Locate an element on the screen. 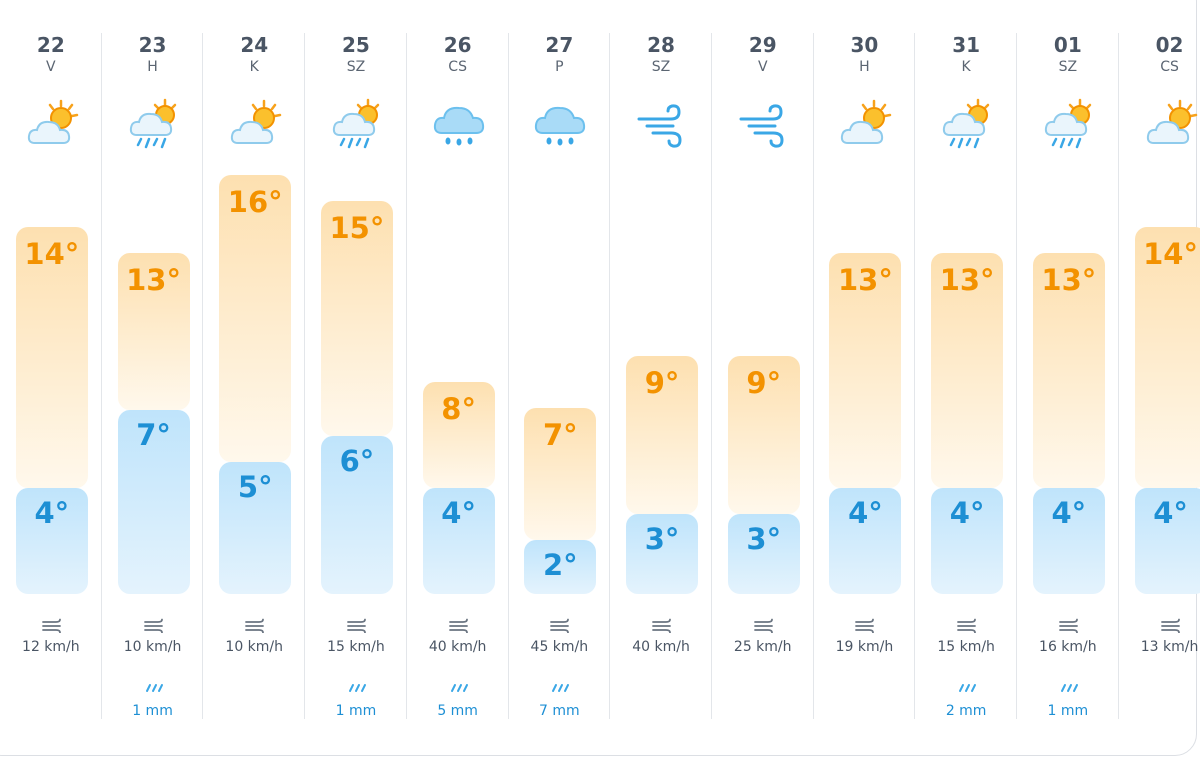 This screenshot has width=1200, height=759. wind-speed: 19 km/h is located at coordinates (864, 647).